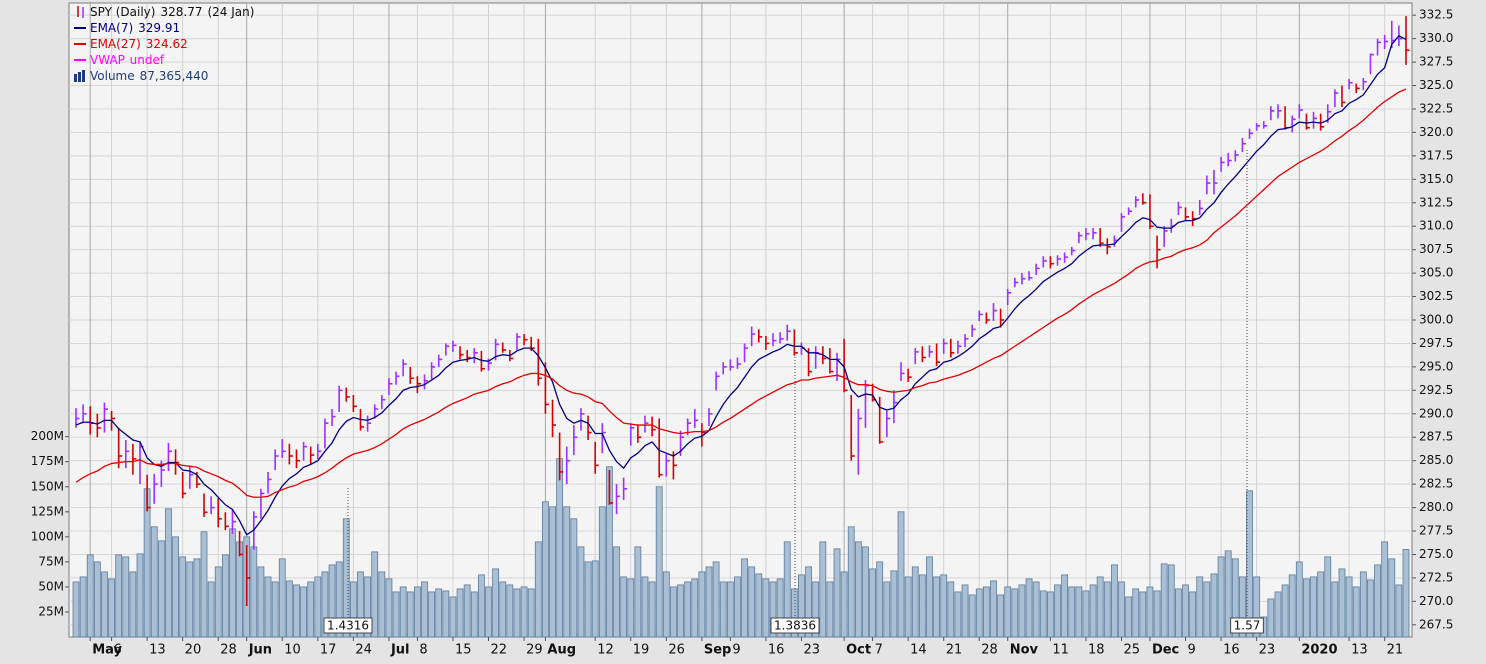 The image size is (1486, 664). What do you see at coordinates (1231, 650) in the screenshot?
I see `x-tick-label: 16` at bounding box center [1231, 650].